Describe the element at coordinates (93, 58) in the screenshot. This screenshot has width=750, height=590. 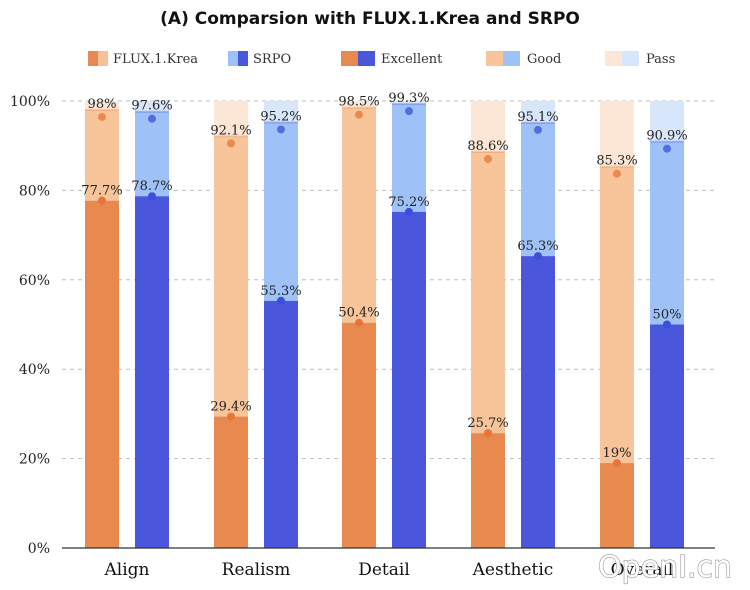
I see `legend-swatch-flux-left` at that location.